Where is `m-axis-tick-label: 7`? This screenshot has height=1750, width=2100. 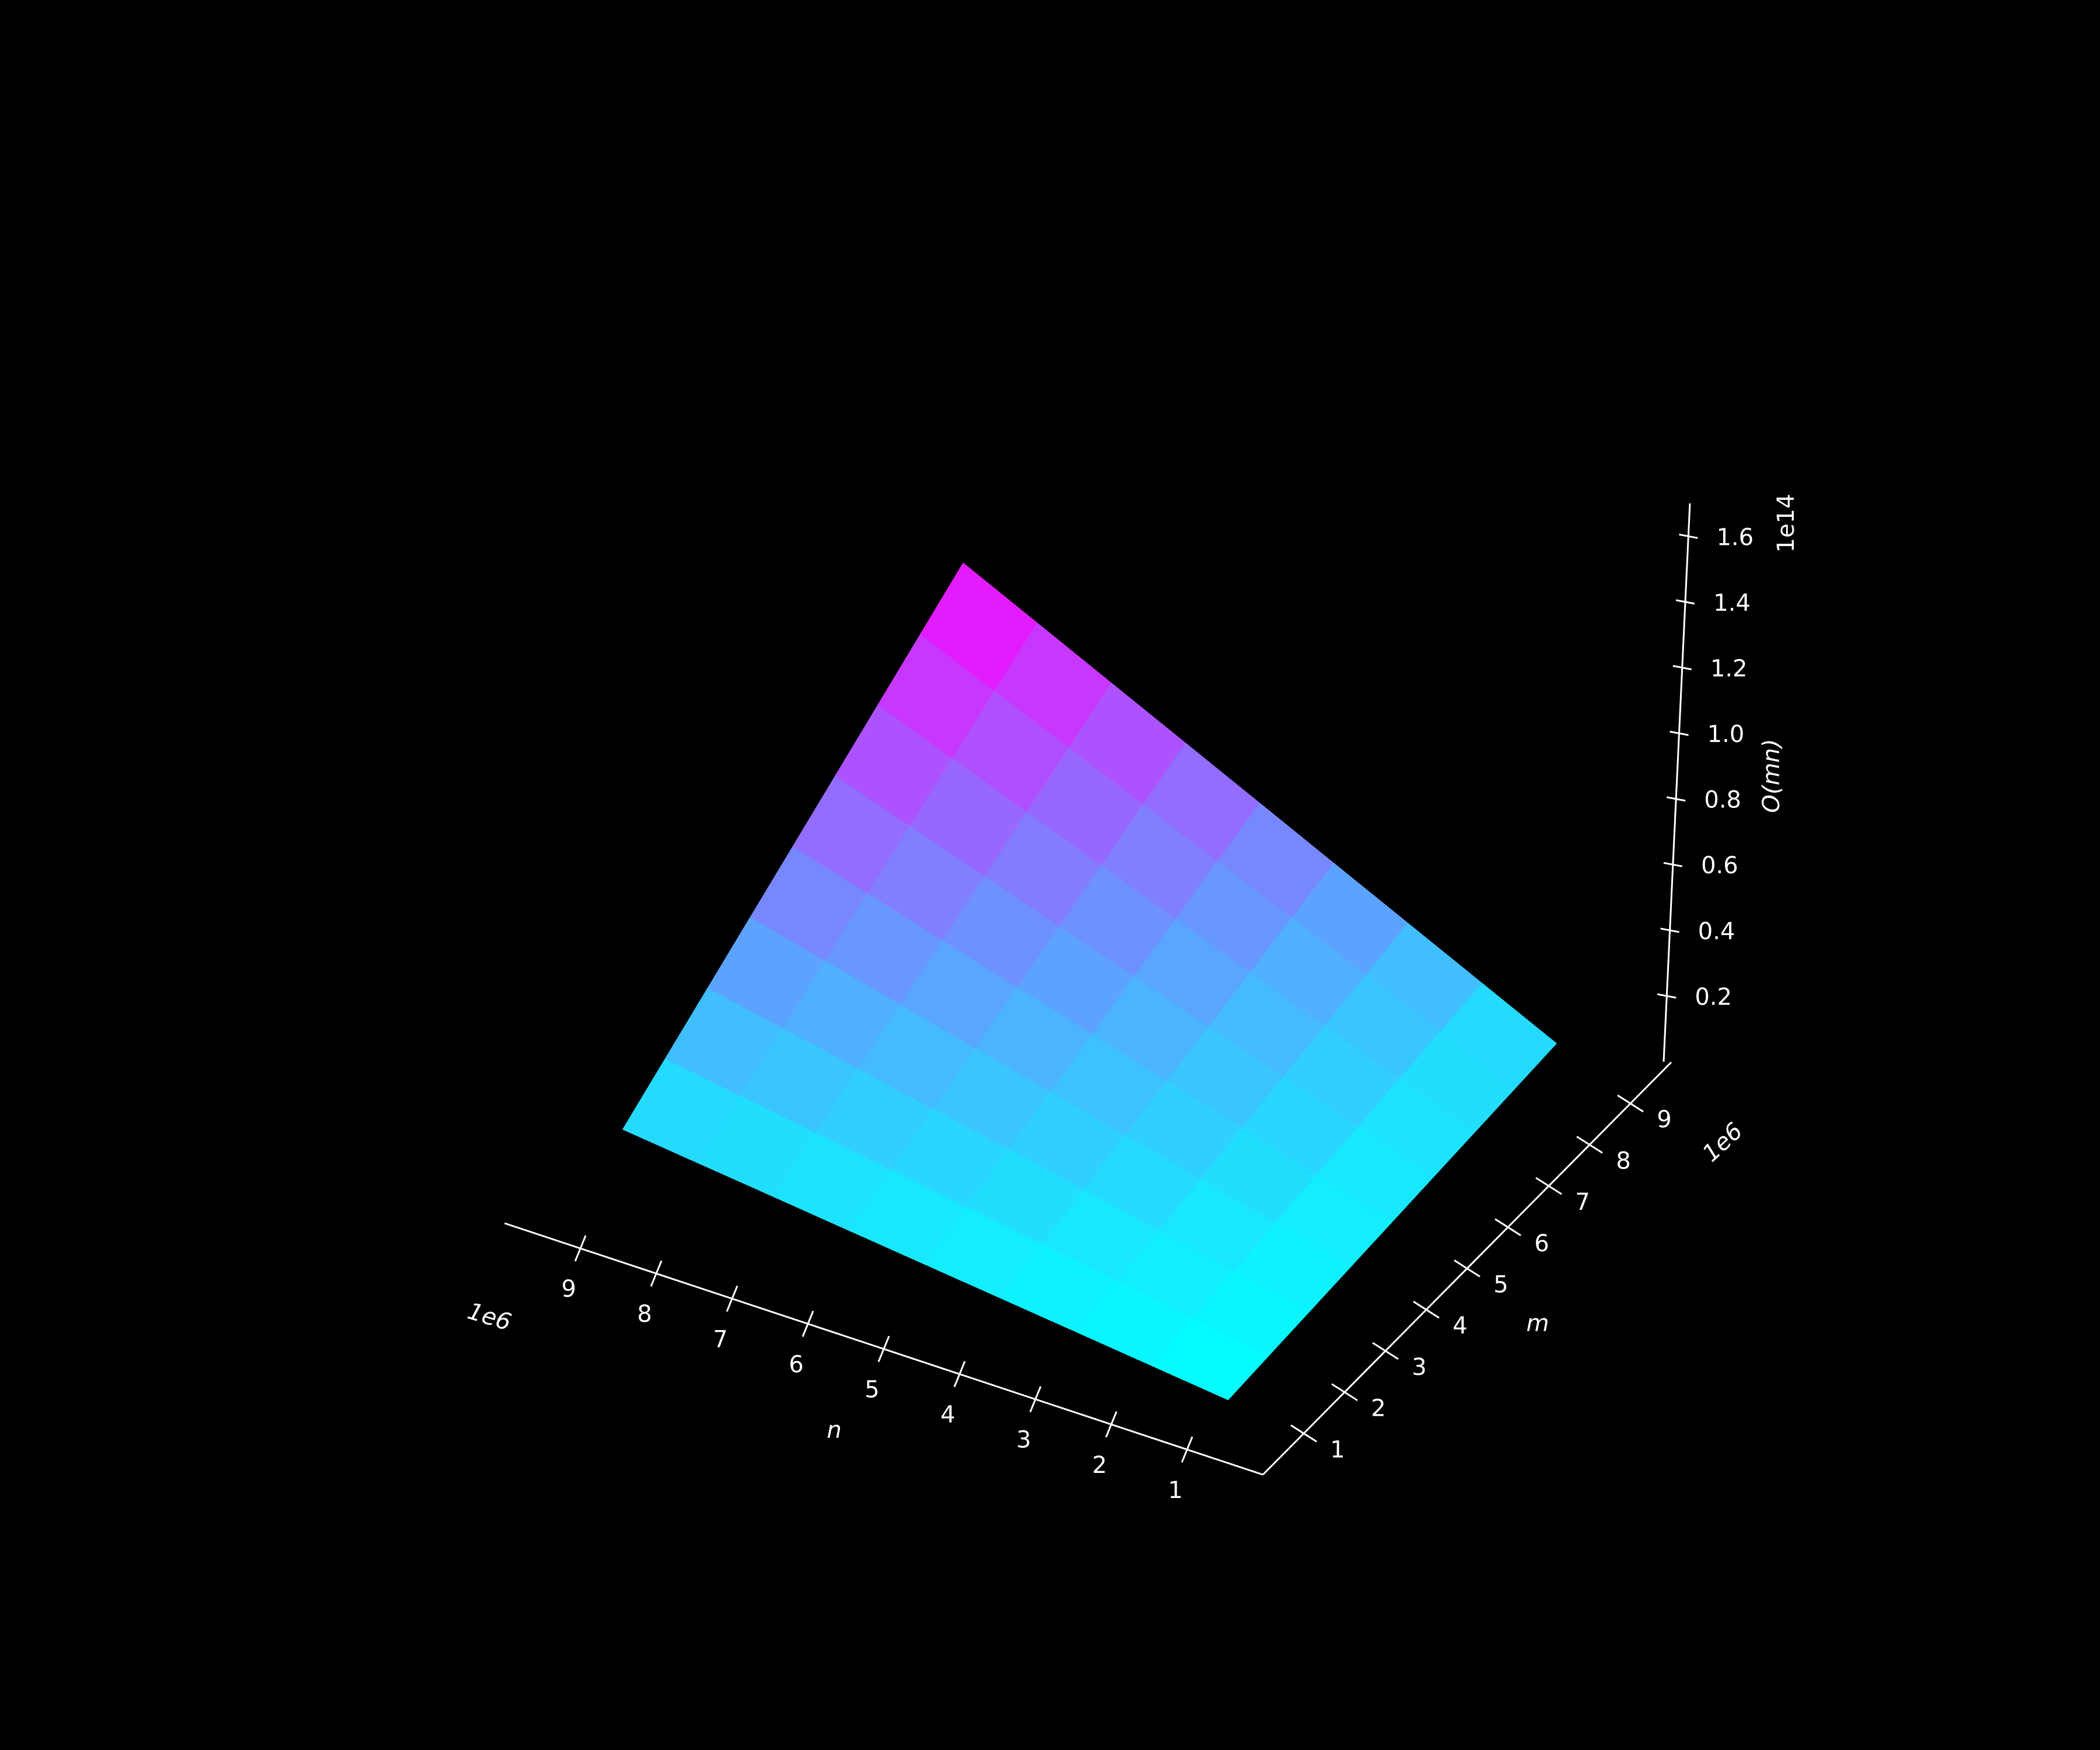 m-axis-tick-label: 7 is located at coordinates (1582, 1202).